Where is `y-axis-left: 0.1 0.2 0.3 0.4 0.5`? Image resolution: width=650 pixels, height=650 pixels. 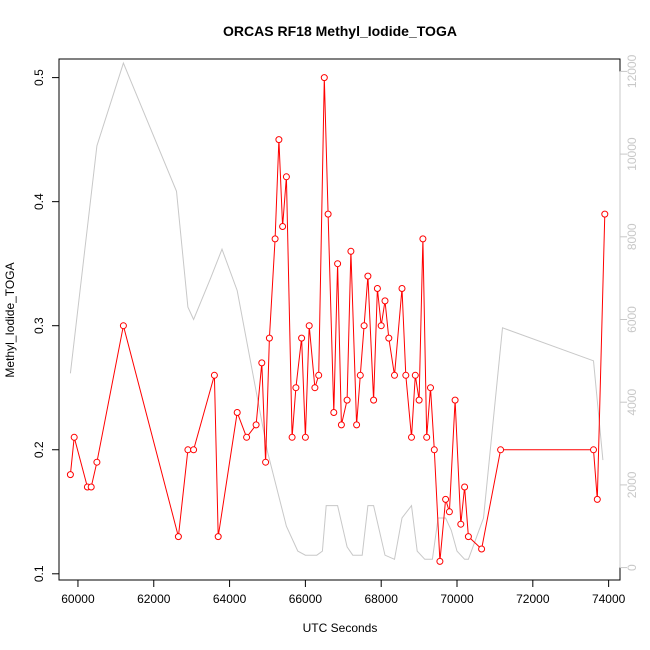
y-axis-left: 0.1 0.2 0.3 0.4 0.5 is located at coordinates (46, 325).